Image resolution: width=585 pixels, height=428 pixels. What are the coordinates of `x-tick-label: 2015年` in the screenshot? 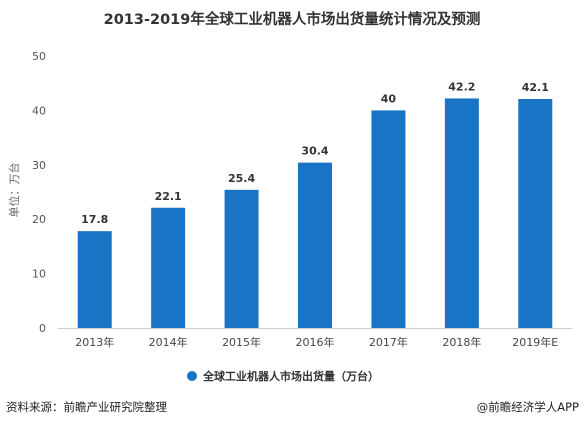 It's located at (241, 342).